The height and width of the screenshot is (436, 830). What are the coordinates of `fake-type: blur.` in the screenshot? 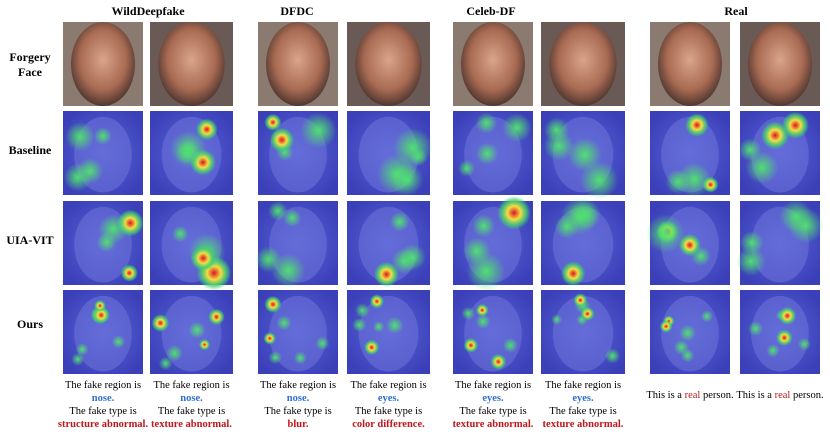 It's located at (298, 424).